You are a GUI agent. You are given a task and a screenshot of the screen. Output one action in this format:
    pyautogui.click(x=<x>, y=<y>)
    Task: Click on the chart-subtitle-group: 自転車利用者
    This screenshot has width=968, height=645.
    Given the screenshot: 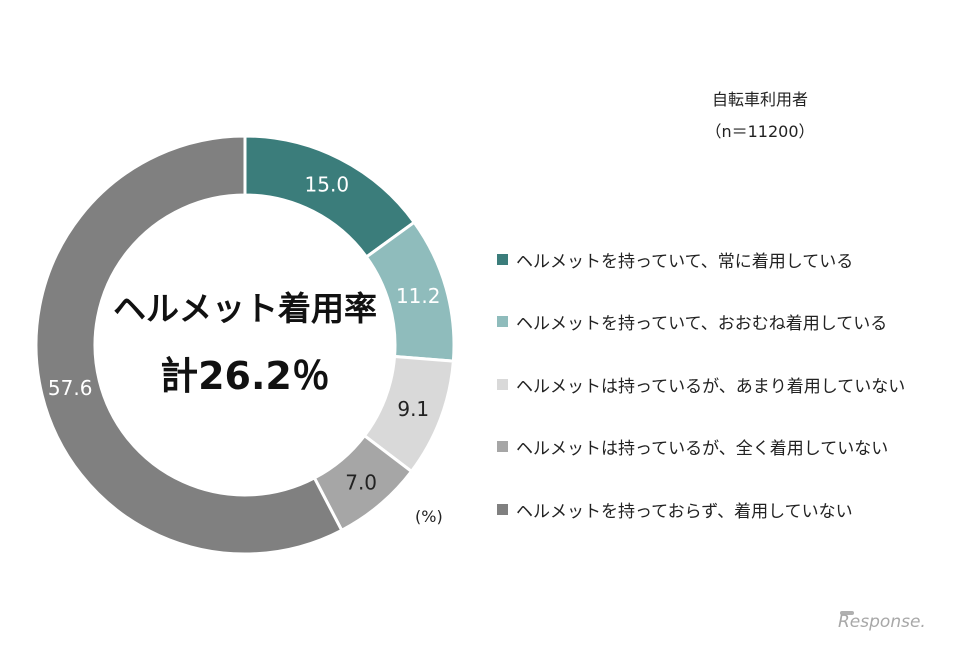 What is the action you would take?
    pyautogui.click(x=759, y=99)
    